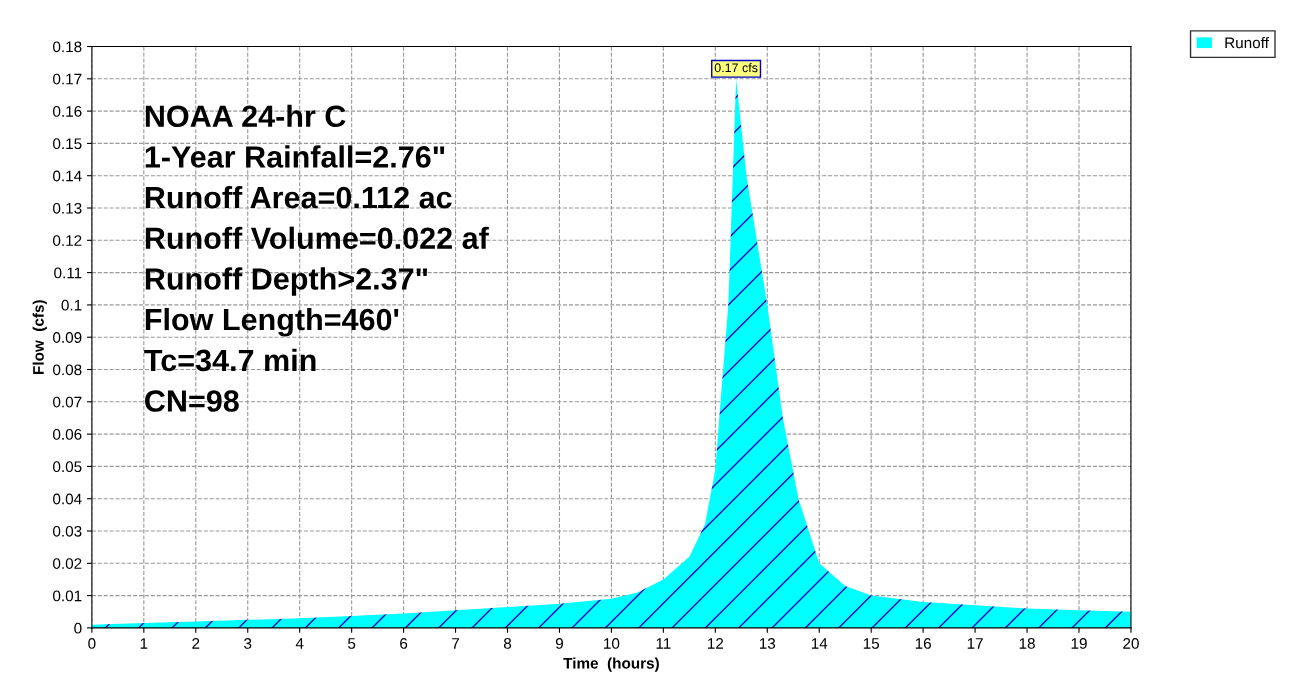  I want to click on x-tick-label: 13, so click(767, 643).